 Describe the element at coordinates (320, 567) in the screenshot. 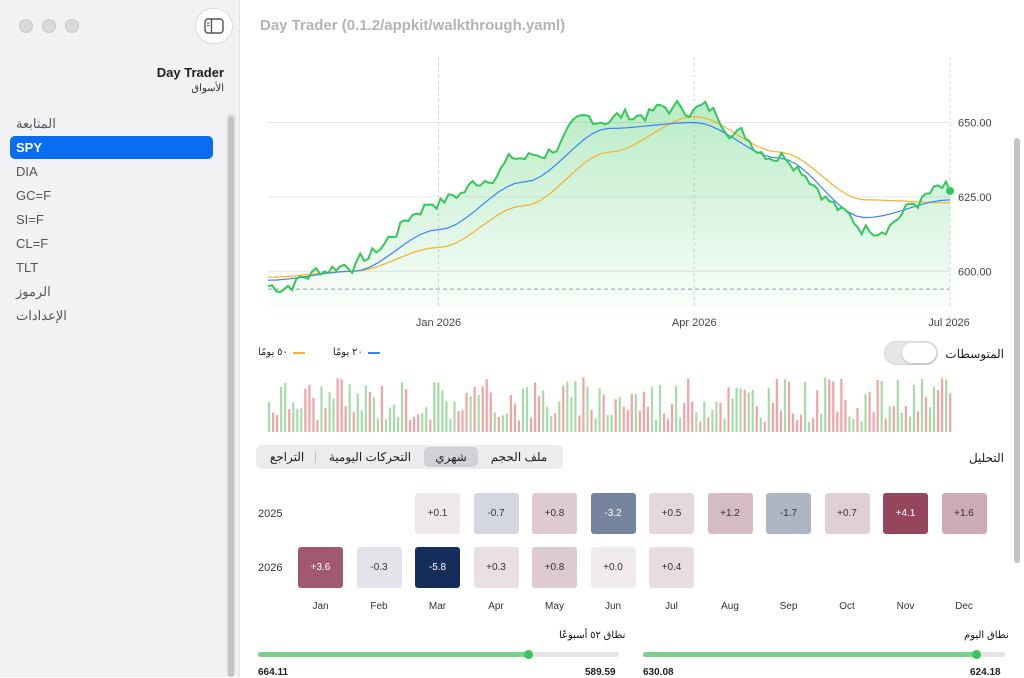

I see `heatmap-cell: +3.6` at that location.